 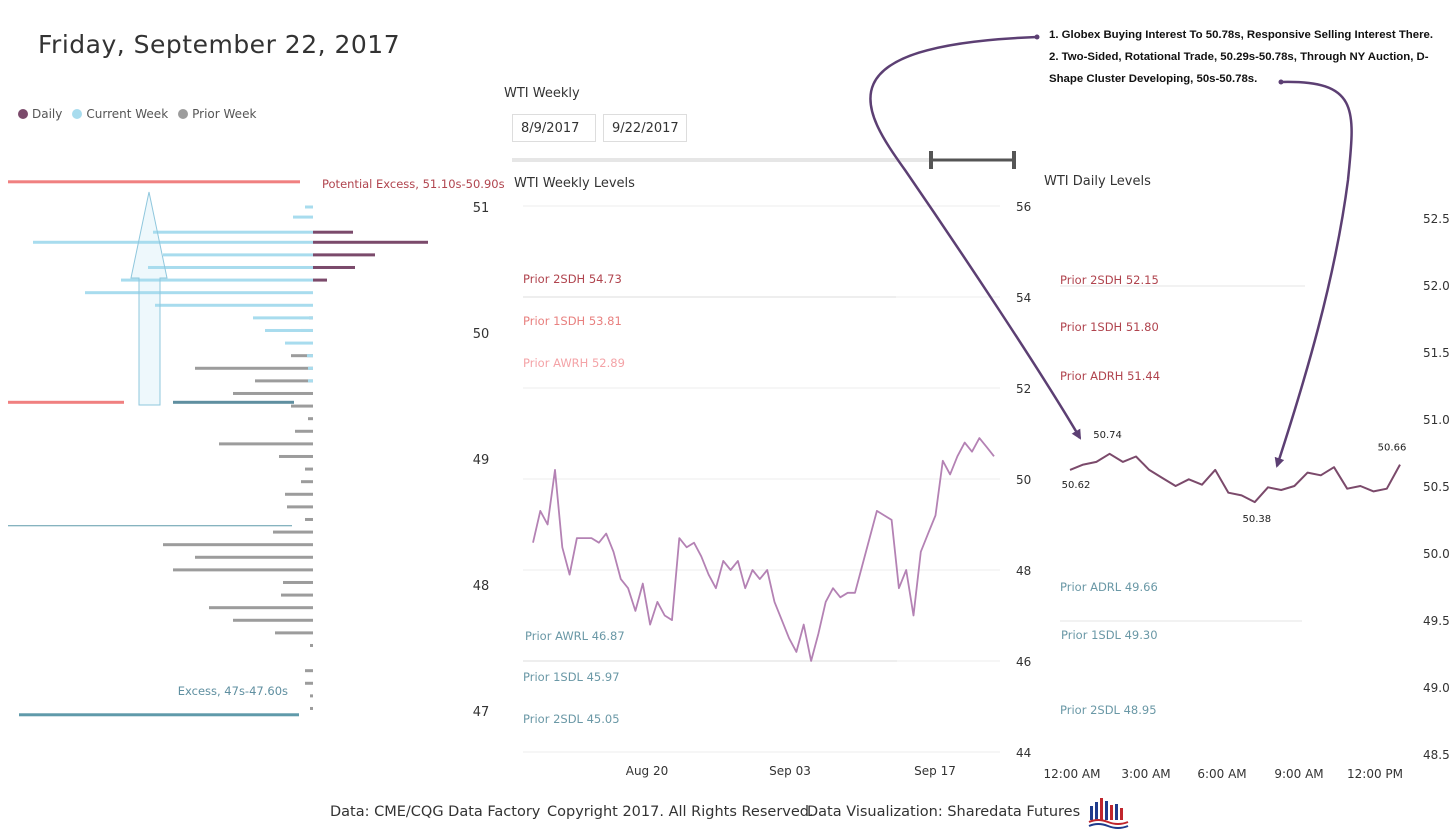 What do you see at coordinates (1313, 274) in the screenshot?
I see `note-2-arrow` at bounding box center [1313, 274].